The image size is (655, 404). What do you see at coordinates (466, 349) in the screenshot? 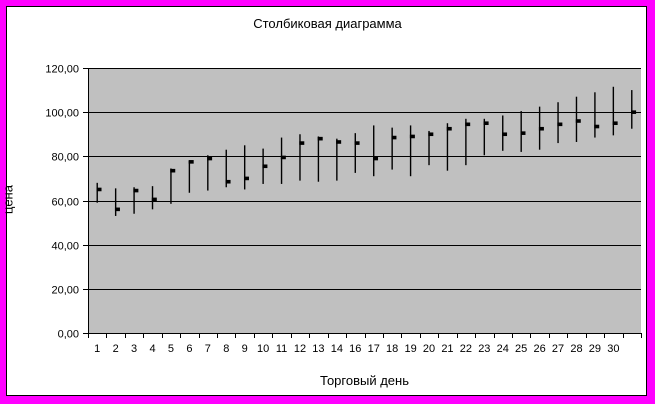
I see `x-tick-label: 22` at bounding box center [466, 349].